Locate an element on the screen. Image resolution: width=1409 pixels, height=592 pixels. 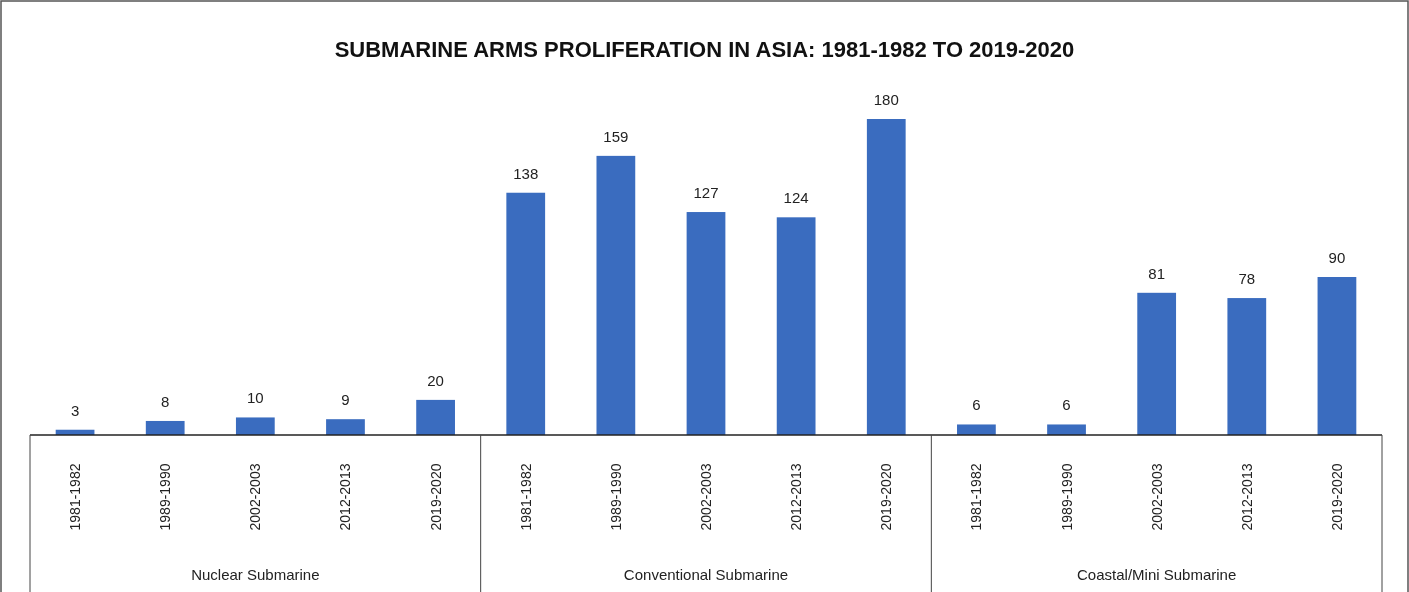
data-label: 138 is located at coordinates (526, 173).